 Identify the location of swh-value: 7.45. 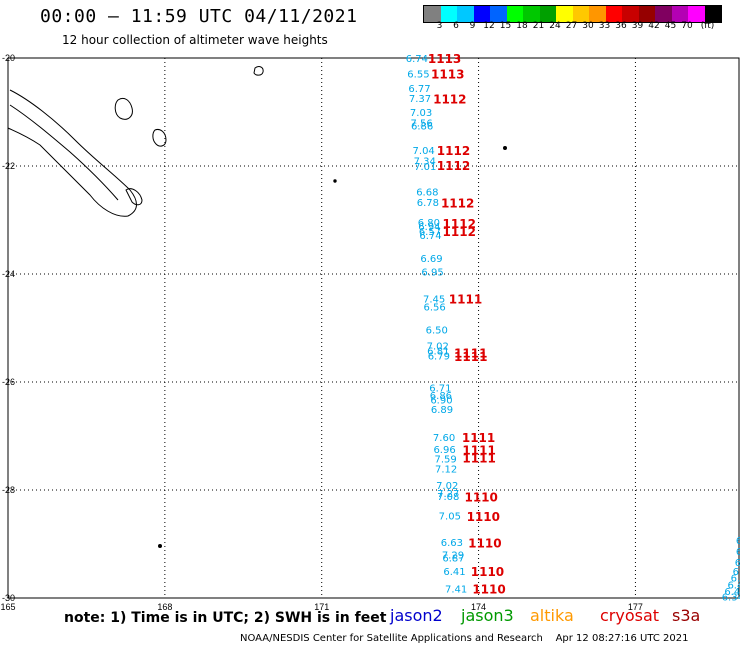
(434, 299).